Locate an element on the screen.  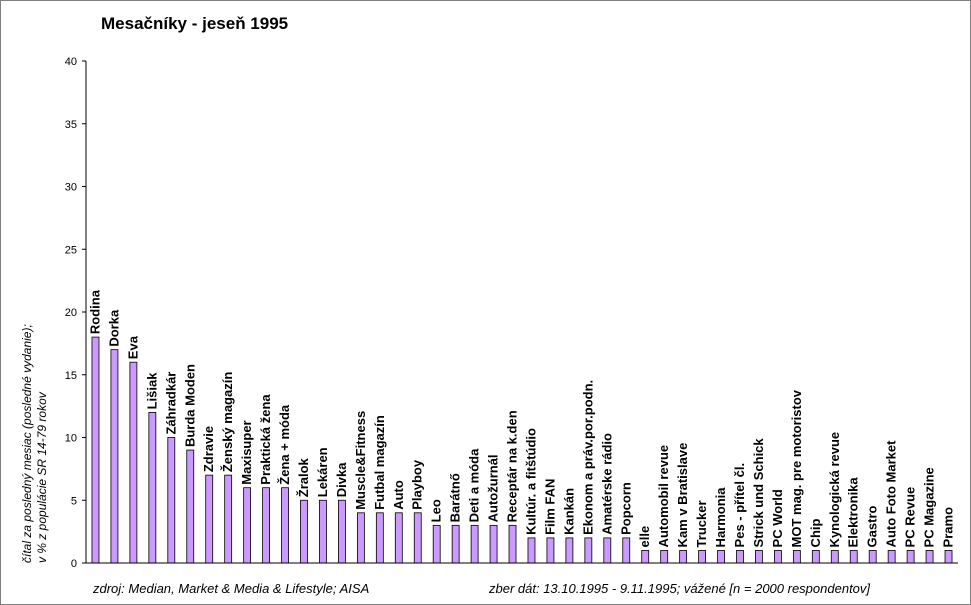
bar-label: Kynologická revue is located at coordinates (834, 490).